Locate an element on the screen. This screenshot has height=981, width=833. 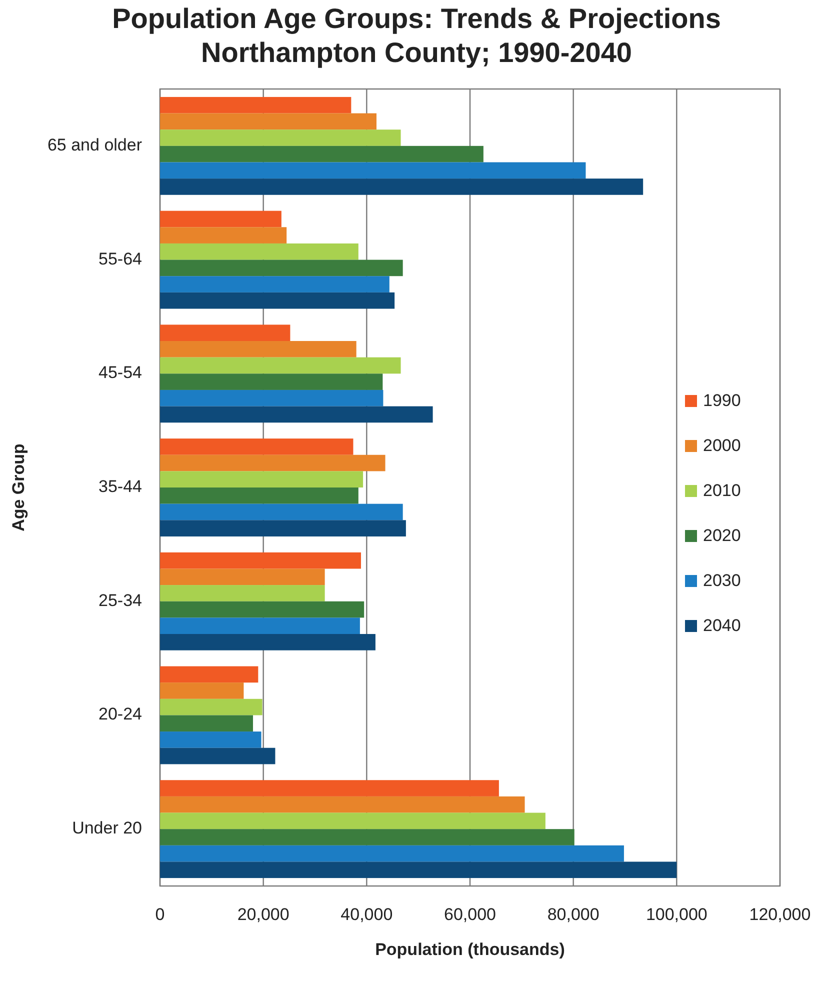
y-tick-label: 45-54 is located at coordinates (120, 372).